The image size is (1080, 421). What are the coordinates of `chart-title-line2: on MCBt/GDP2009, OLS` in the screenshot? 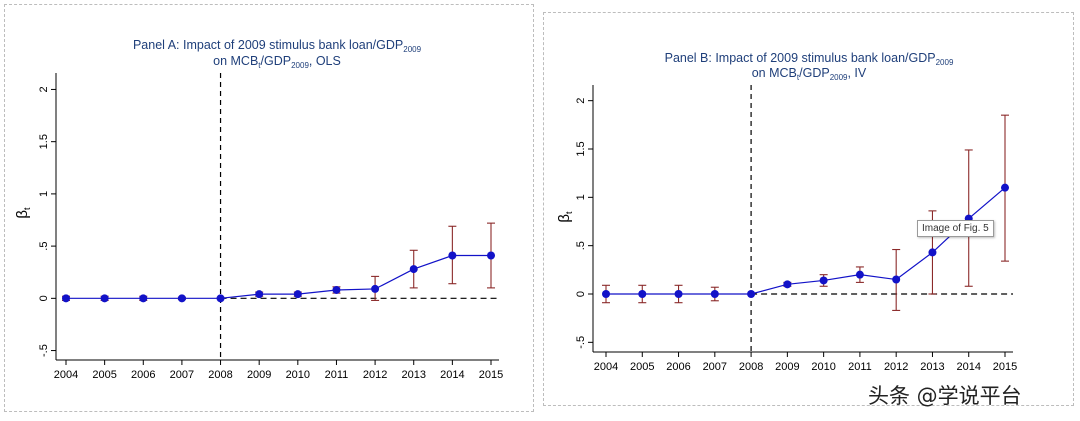 It's located at (277, 62).